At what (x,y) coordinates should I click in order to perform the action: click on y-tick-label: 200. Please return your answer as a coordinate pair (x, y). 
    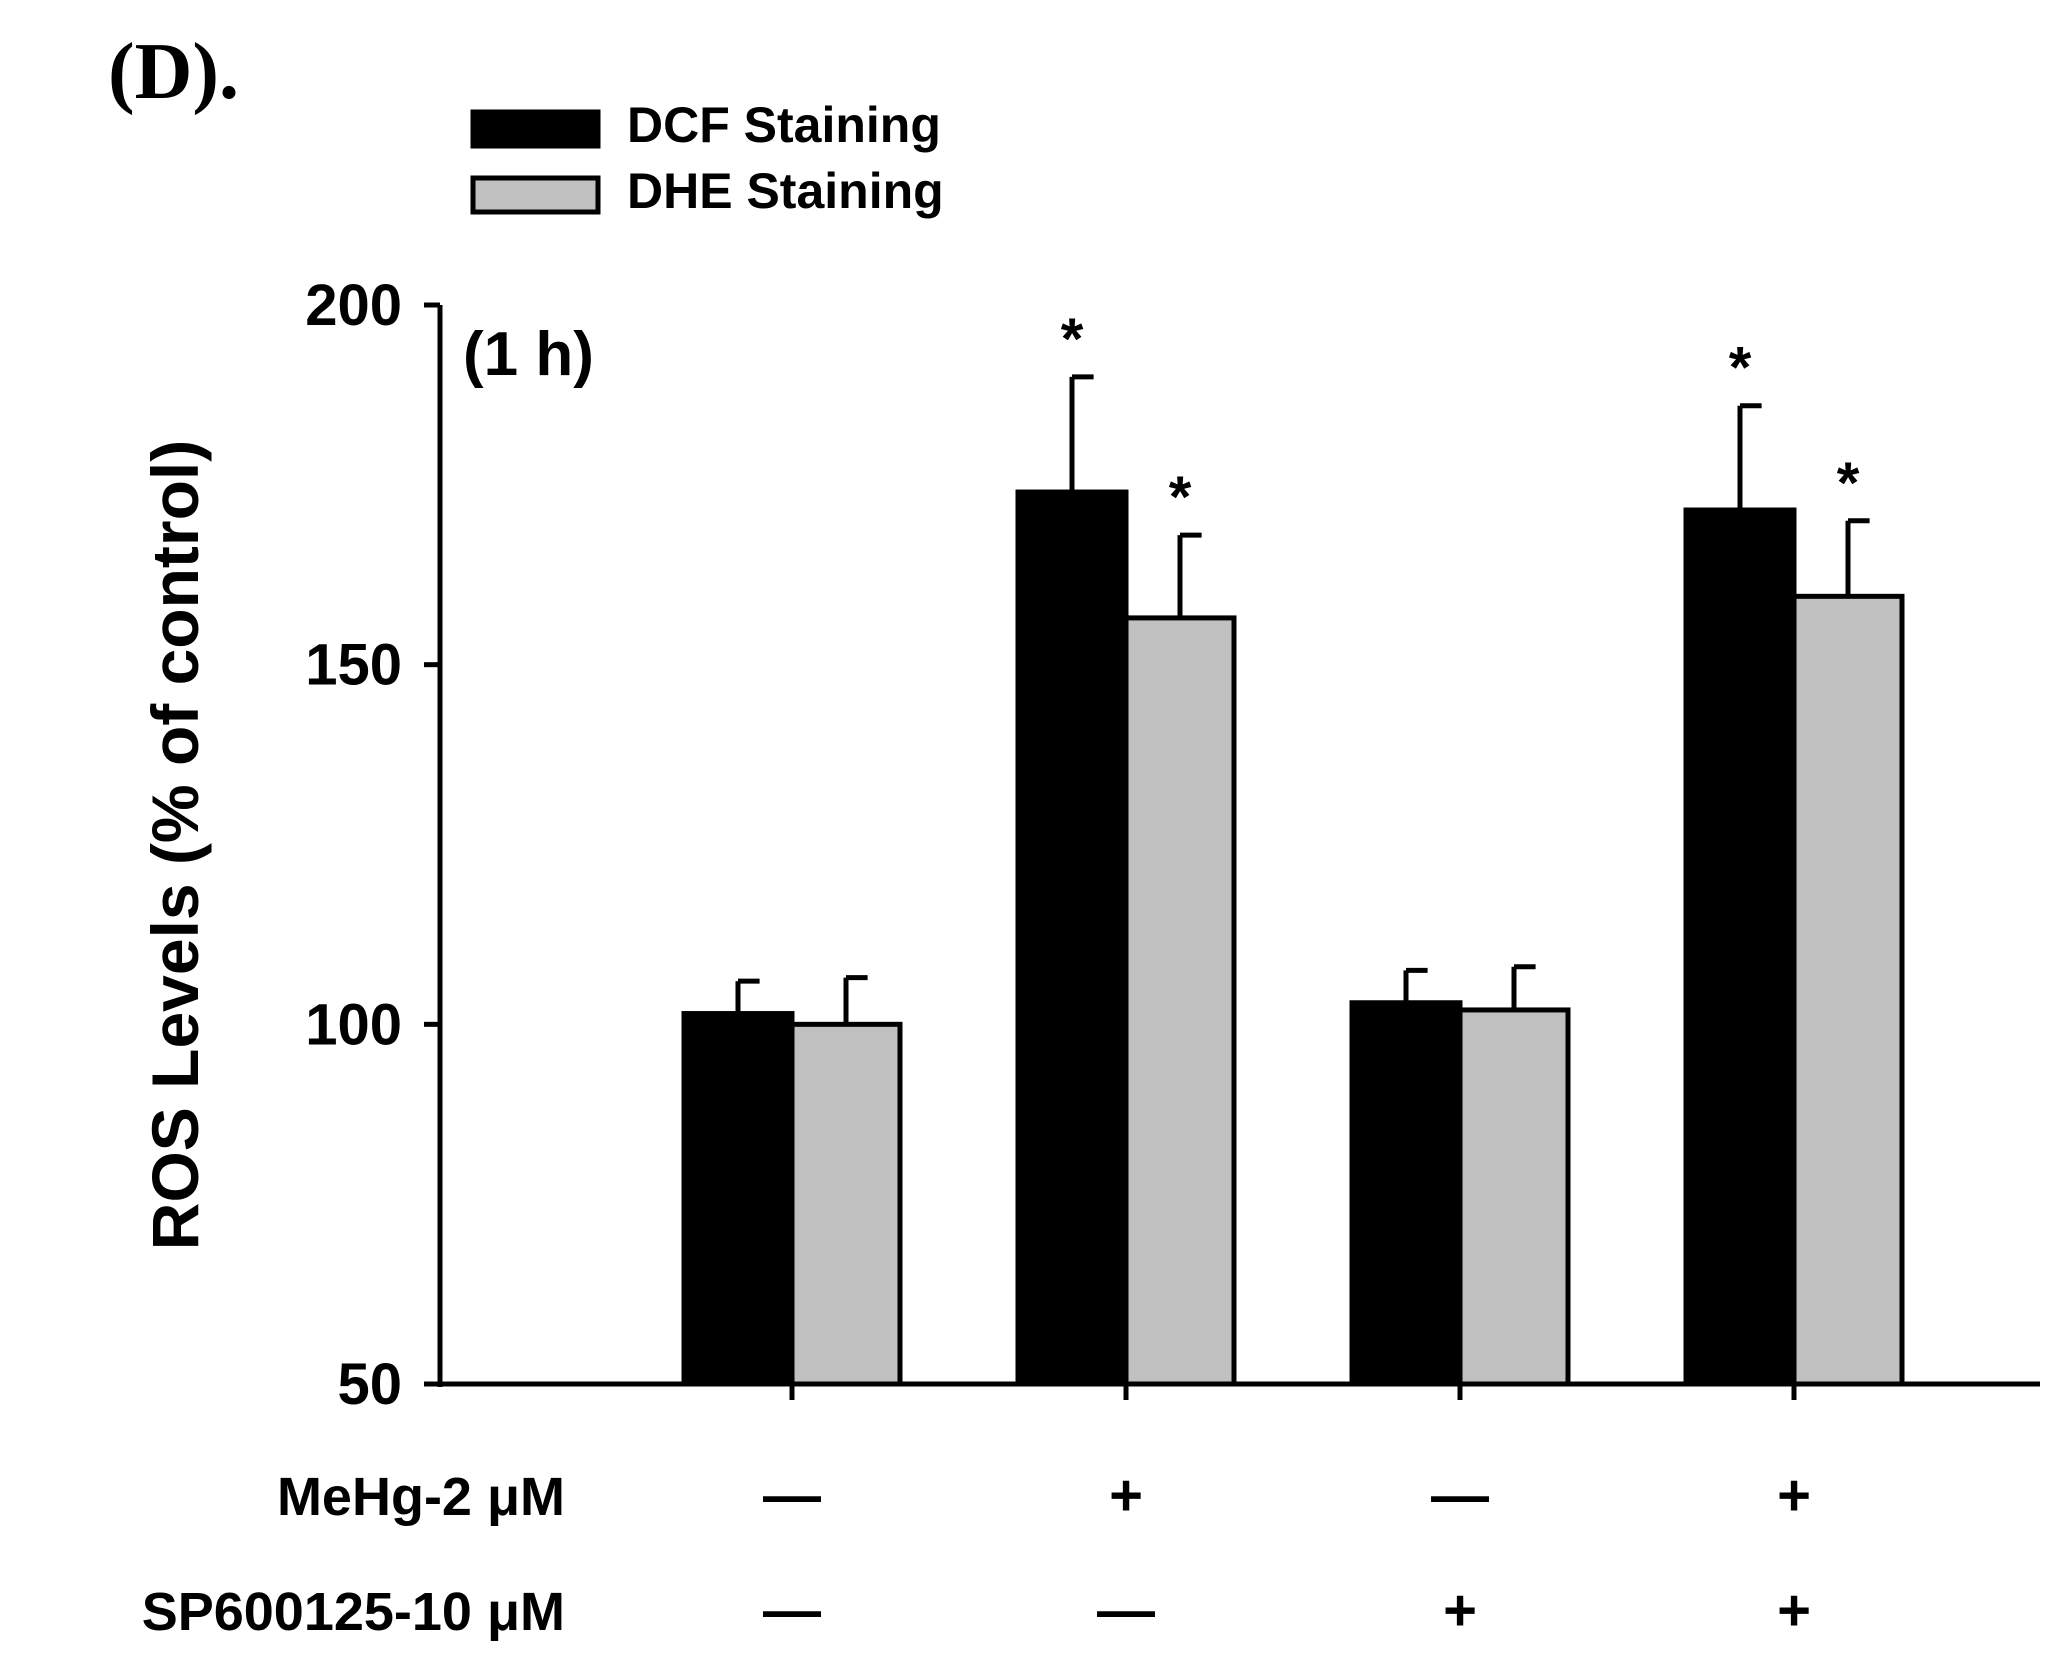
    Looking at the image, I should click on (353, 305).